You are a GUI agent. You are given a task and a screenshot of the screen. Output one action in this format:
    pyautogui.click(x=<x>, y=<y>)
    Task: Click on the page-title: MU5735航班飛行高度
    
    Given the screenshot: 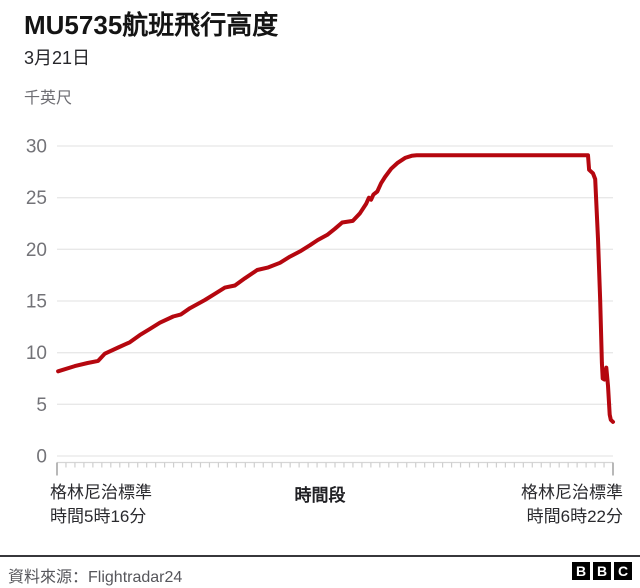 What is the action you would take?
    pyautogui.click(x=151, y=25)
    